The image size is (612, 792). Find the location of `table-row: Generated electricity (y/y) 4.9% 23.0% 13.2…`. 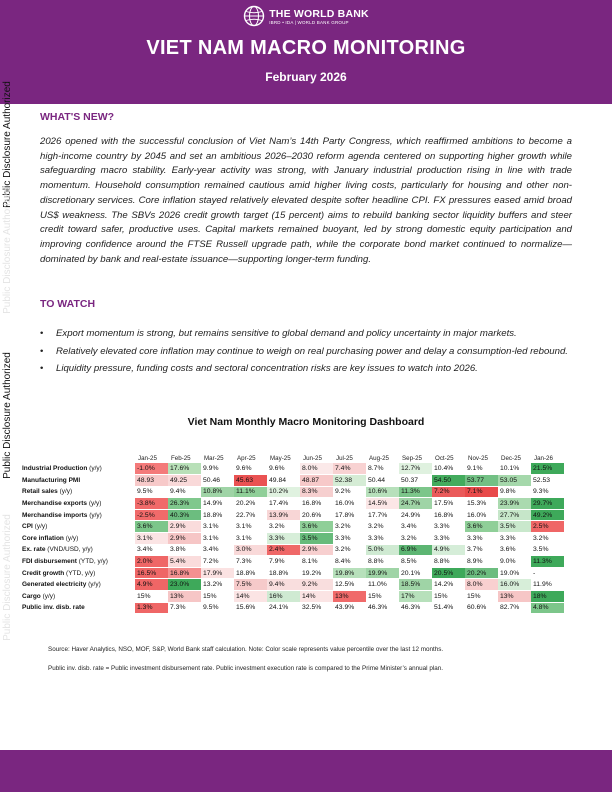

table-row: Generated electricity (y/y) 4.9% 23.0% 13.2… is located at coordinates (293, 585).